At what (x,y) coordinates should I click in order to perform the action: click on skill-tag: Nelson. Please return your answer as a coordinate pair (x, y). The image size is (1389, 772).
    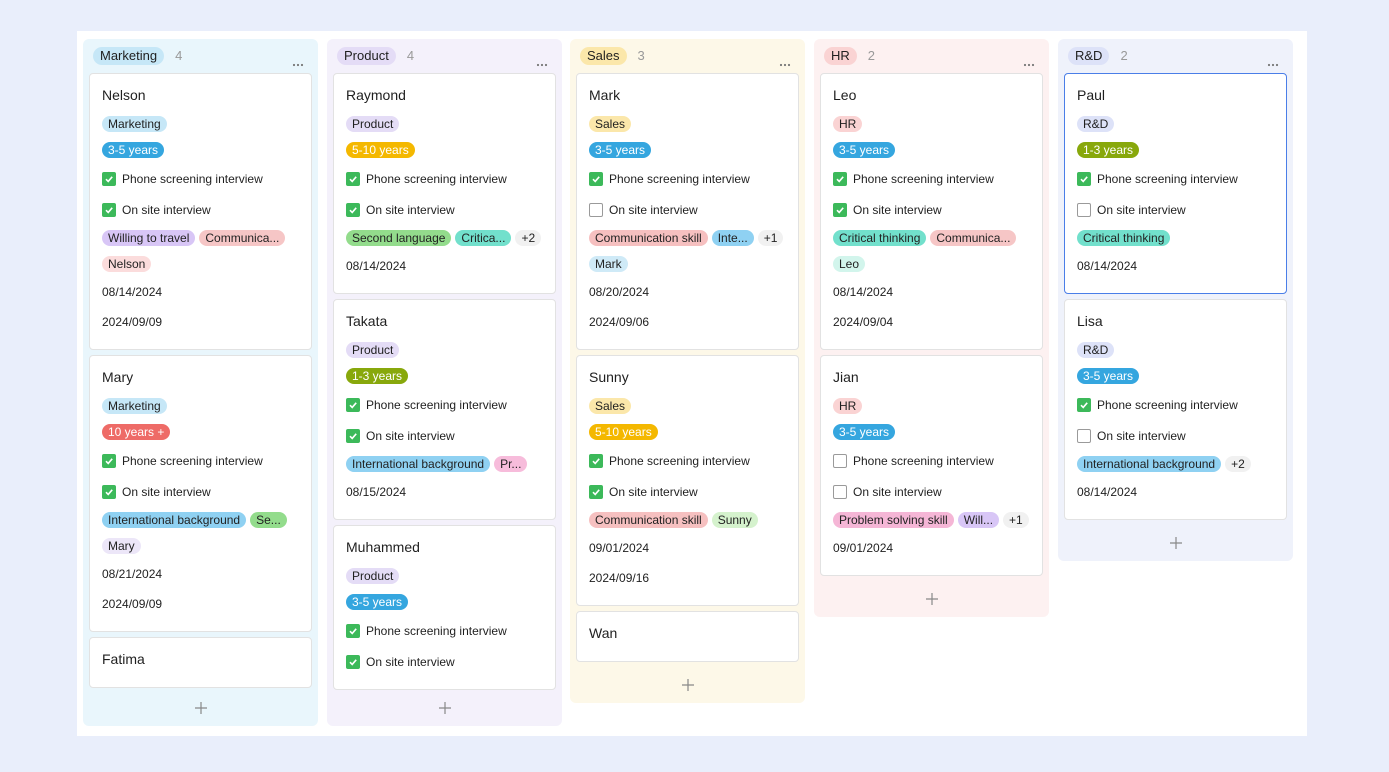
    Looking at the image, I should click on (127, 264).